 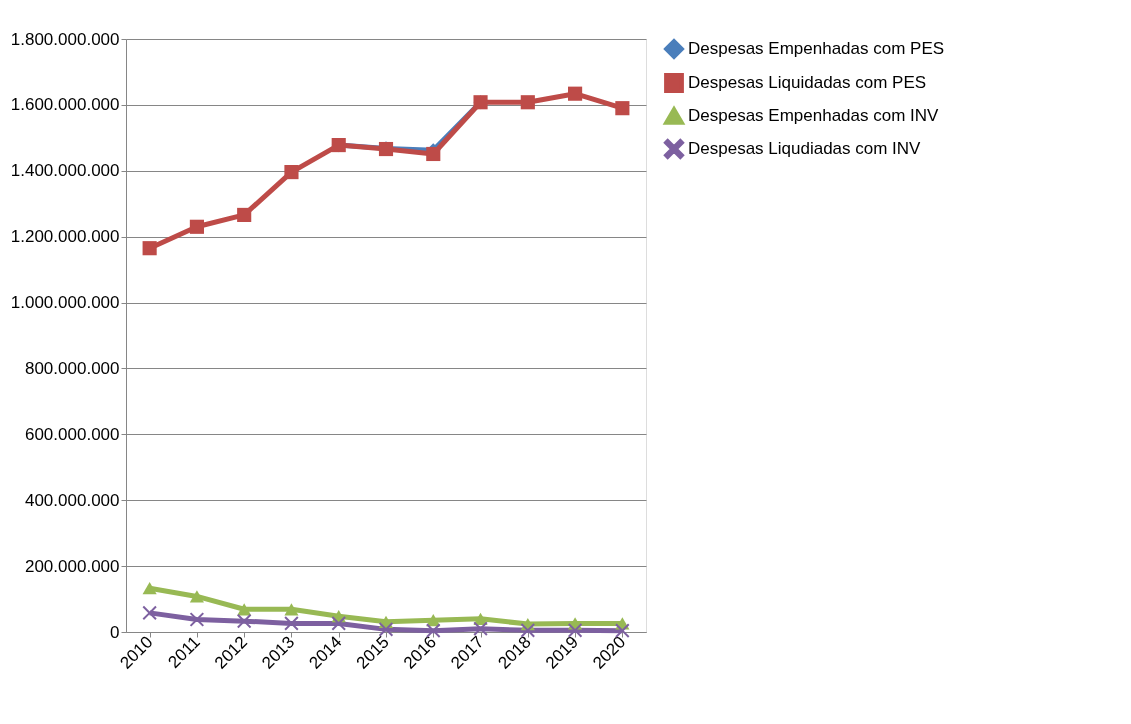 I want to click on legend-label: Despesas Empenhadas com PES, so click(x=816, y=48).